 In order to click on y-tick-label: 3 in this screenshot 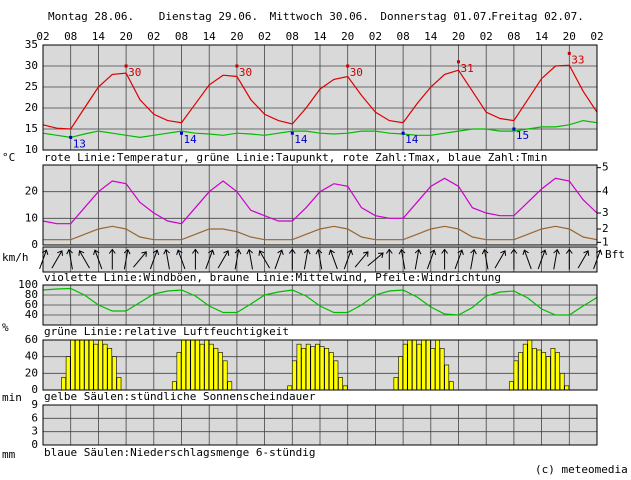, I will do `click(34, 431)`.